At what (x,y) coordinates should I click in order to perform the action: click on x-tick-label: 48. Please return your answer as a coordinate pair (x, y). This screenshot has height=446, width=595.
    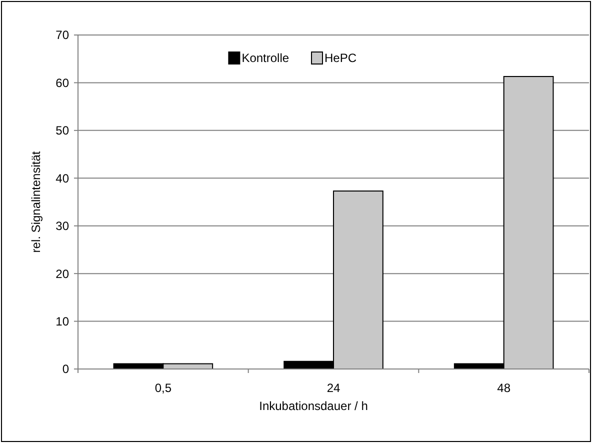
    Looking at the image, I should click on (504, 388).